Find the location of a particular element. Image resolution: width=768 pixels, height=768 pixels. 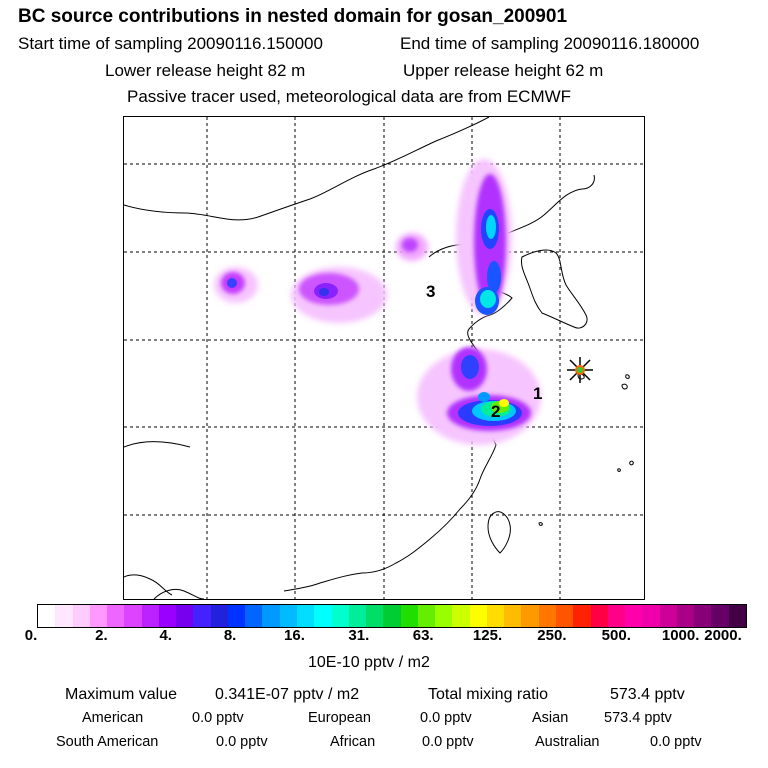

colorbar-tick-label: 4. is located at coordinates (165, 635).